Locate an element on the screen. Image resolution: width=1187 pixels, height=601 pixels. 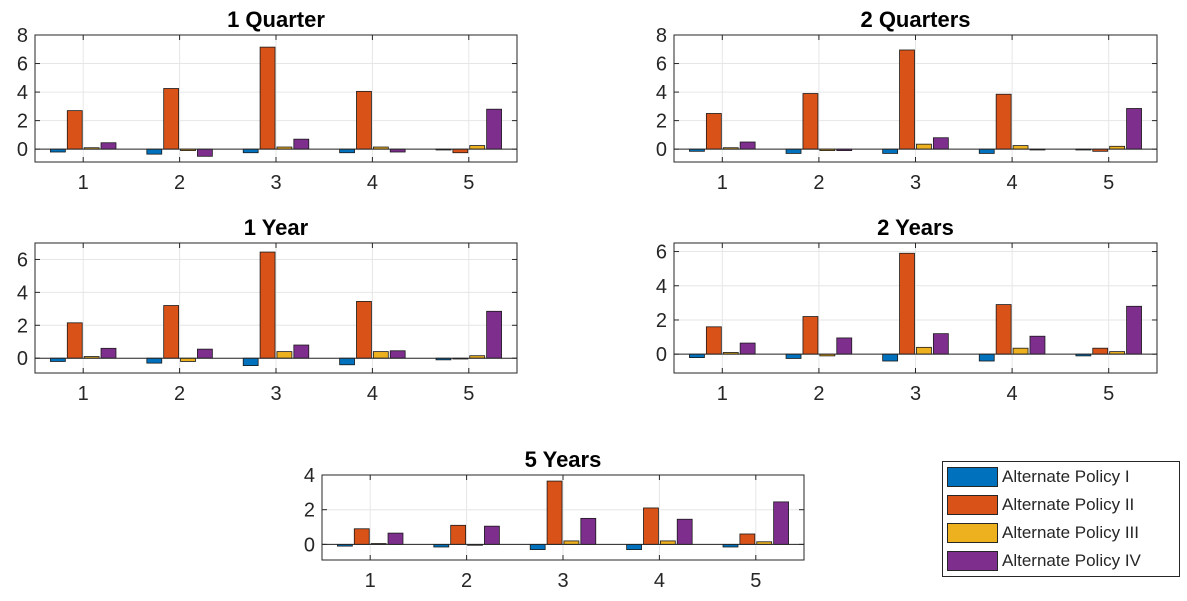
chart-title: 2 Quarters is located at coordinates (915, 19).